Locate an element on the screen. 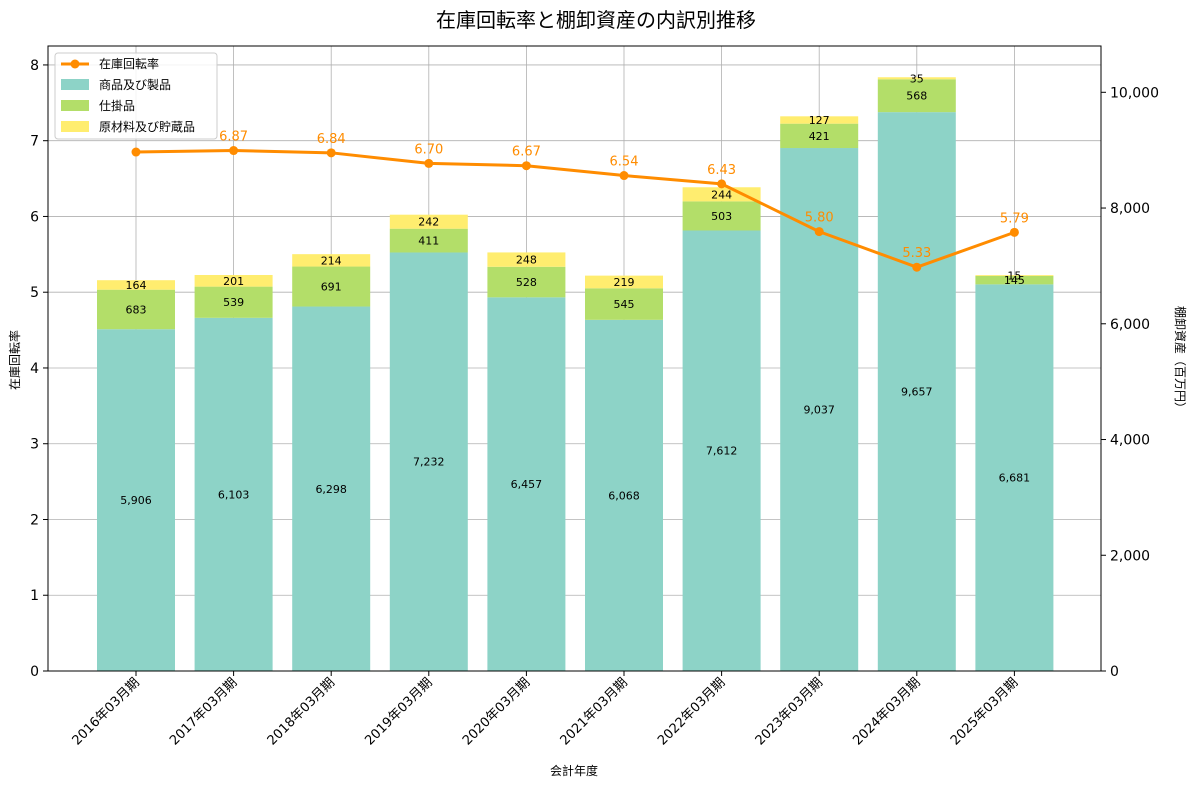 This screenshot has width=1189, height=789. bar-value-label: 545 is located at coordinates (624, 304).